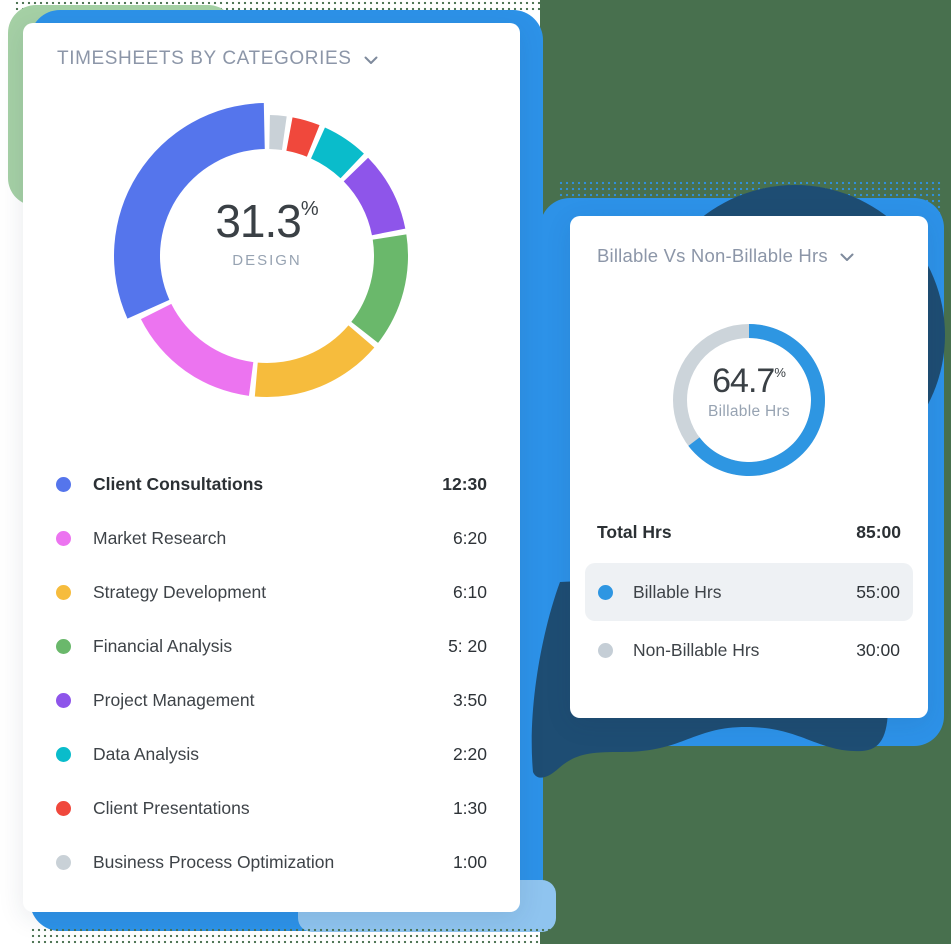 Image resolution: width=951 pixels, height=944 pixels. I want to click on category-hours: 1:30, so click(469, 807).